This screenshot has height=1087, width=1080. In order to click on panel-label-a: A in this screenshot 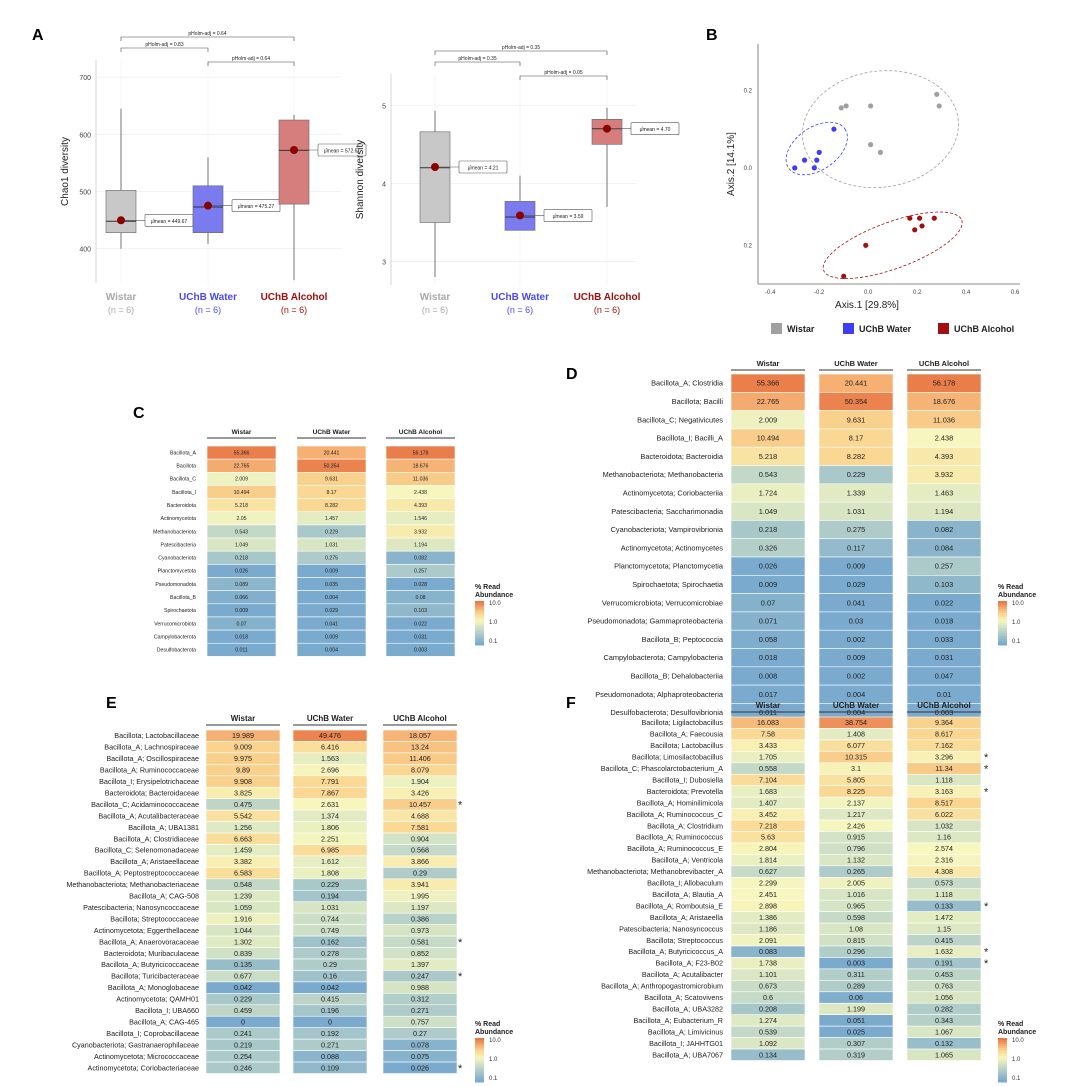, I will do `click(38, 35)`.